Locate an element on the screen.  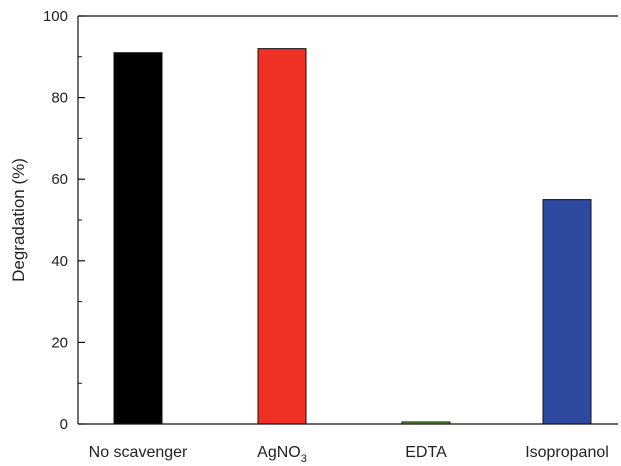
y-tick-label: 40 is located at coordinates (59, 261).